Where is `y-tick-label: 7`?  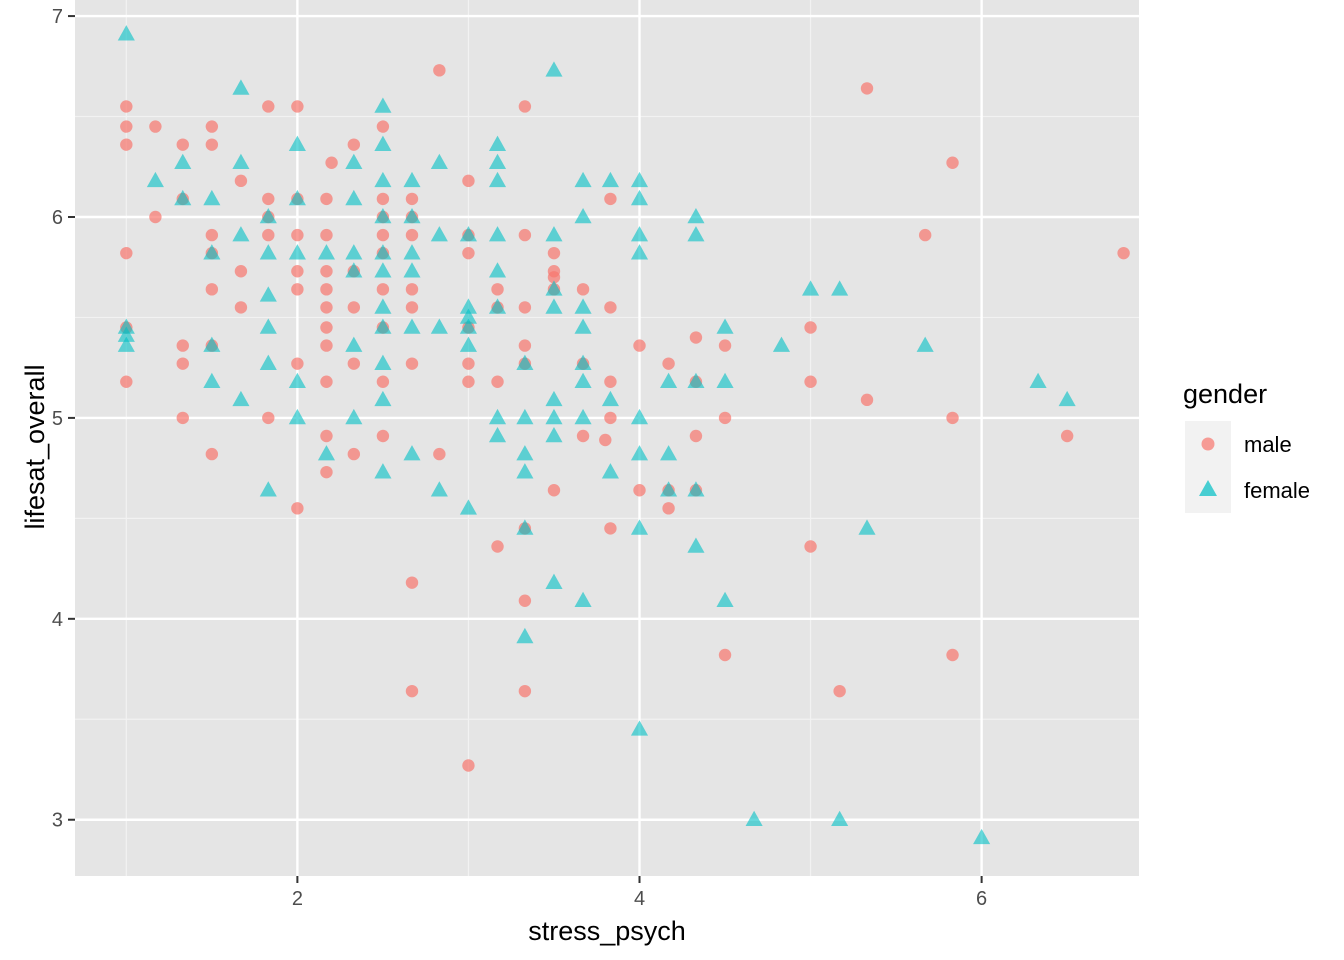 y-tick-label: 7 is located at coordinates (57, 17).